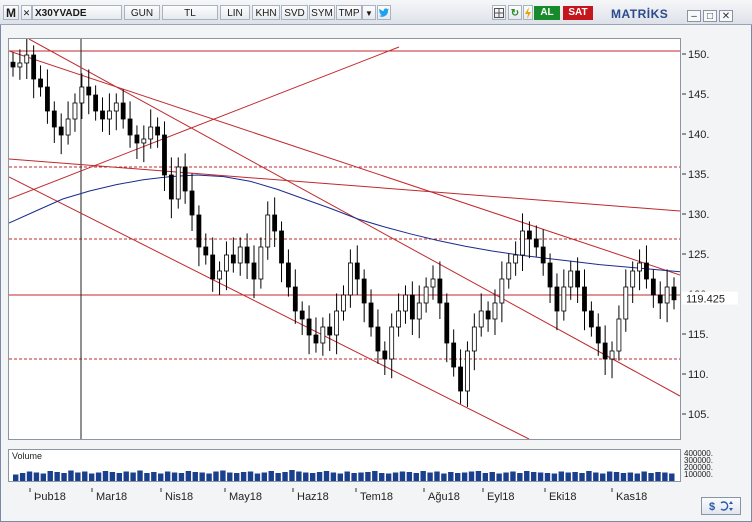 The image size is (752, 522). I want to click on svd-button: SVD, so click(294, 12).